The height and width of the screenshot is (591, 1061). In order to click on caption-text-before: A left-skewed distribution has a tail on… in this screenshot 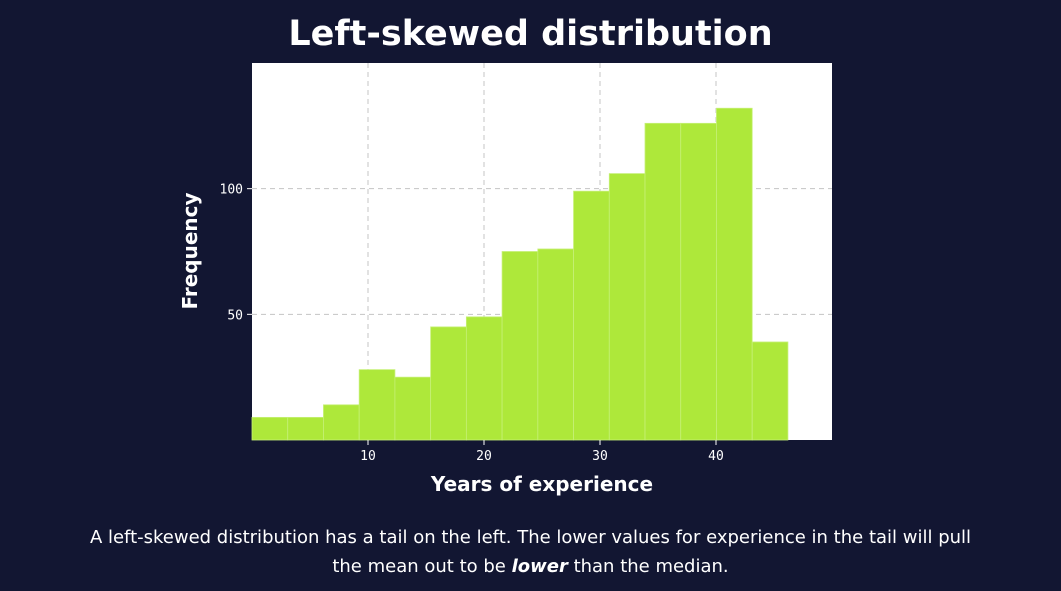, I will do `click(530, 552)`.